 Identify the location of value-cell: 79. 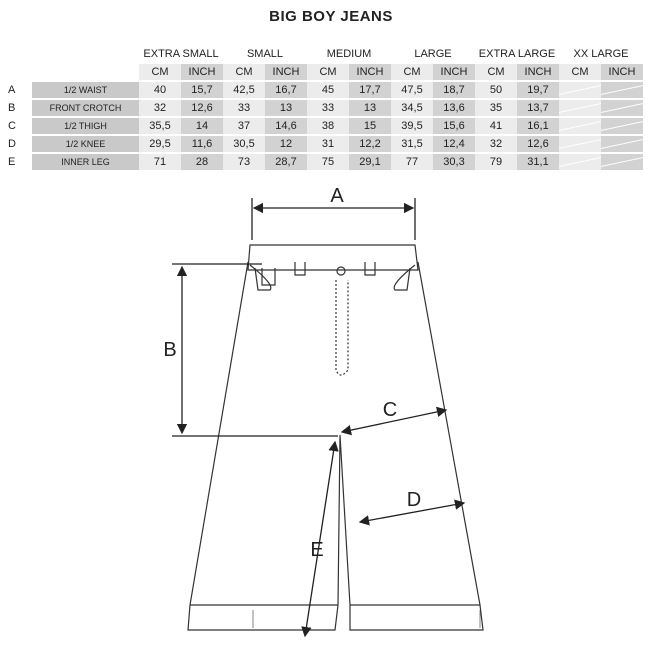
(496, 162).